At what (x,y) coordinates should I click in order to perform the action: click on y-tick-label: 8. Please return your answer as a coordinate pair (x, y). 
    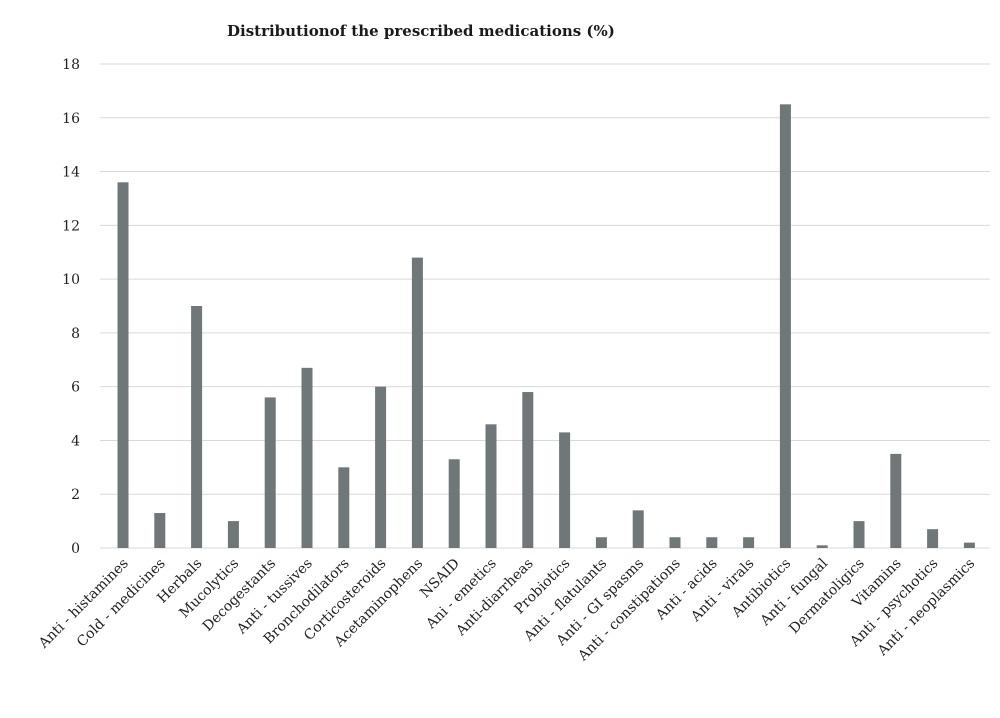
    Looking at the image, I should click on (75, 334).